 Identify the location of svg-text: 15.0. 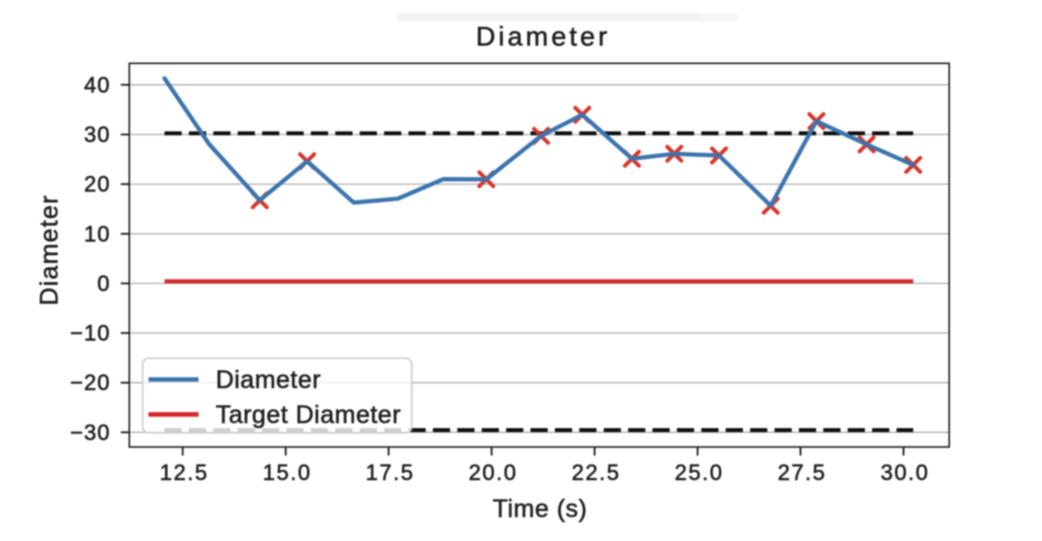
(287, 472).